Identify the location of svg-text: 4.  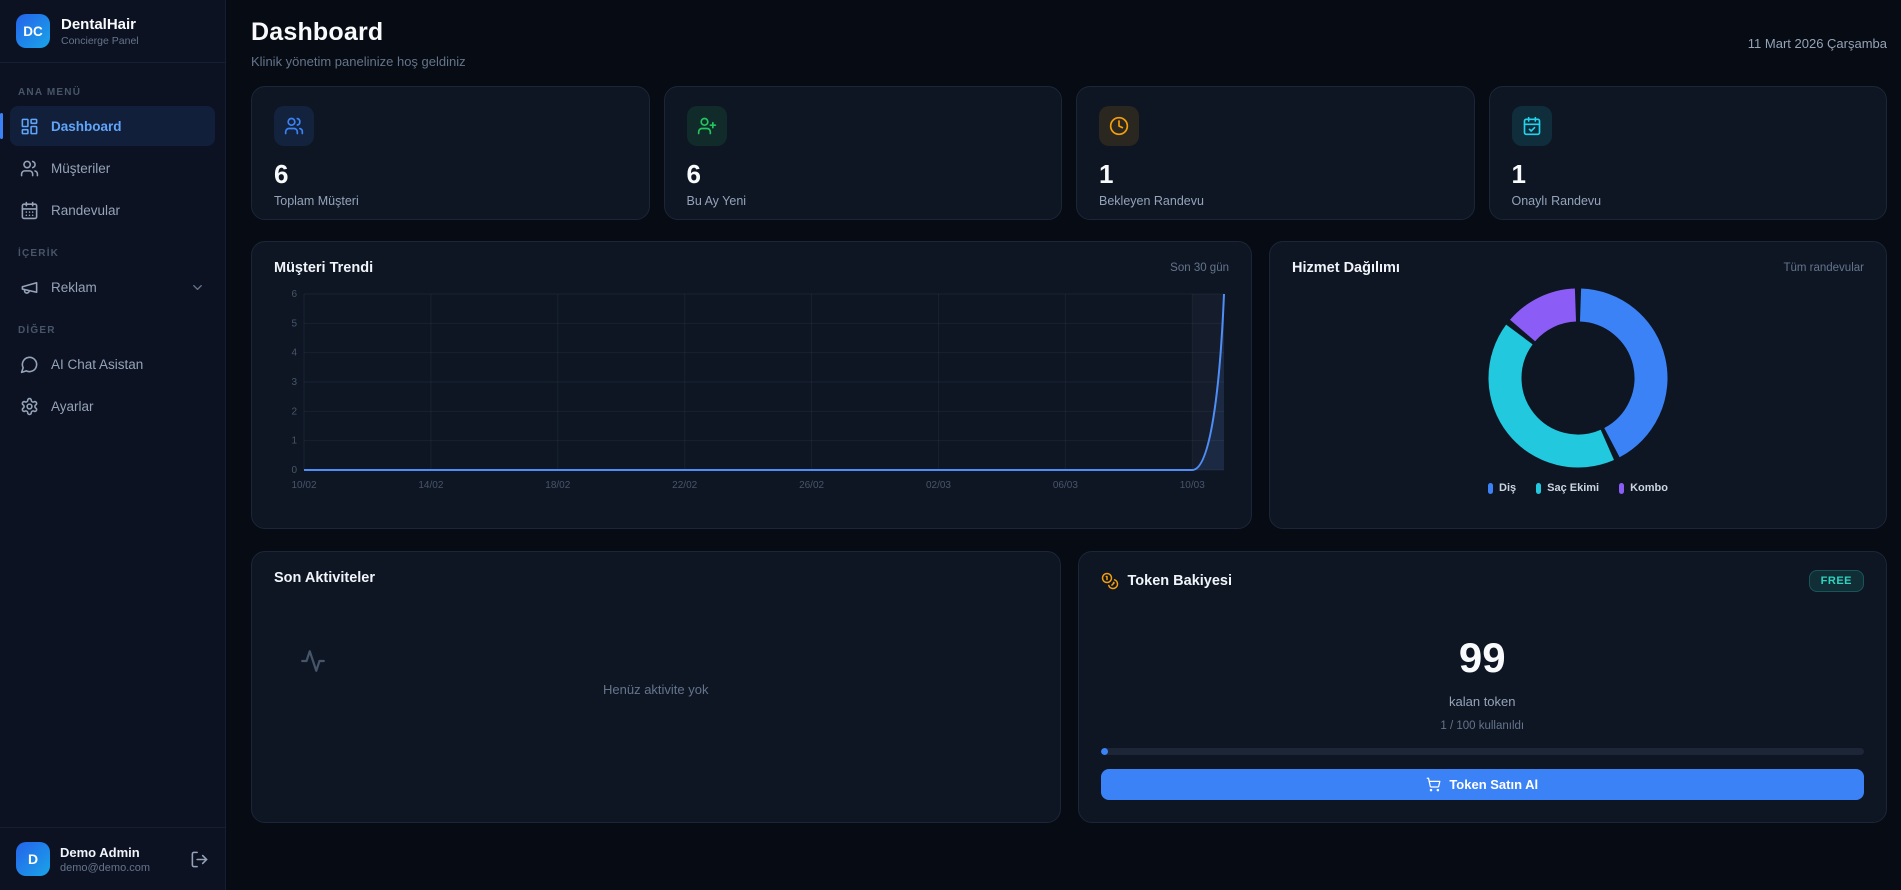
(294, 353).